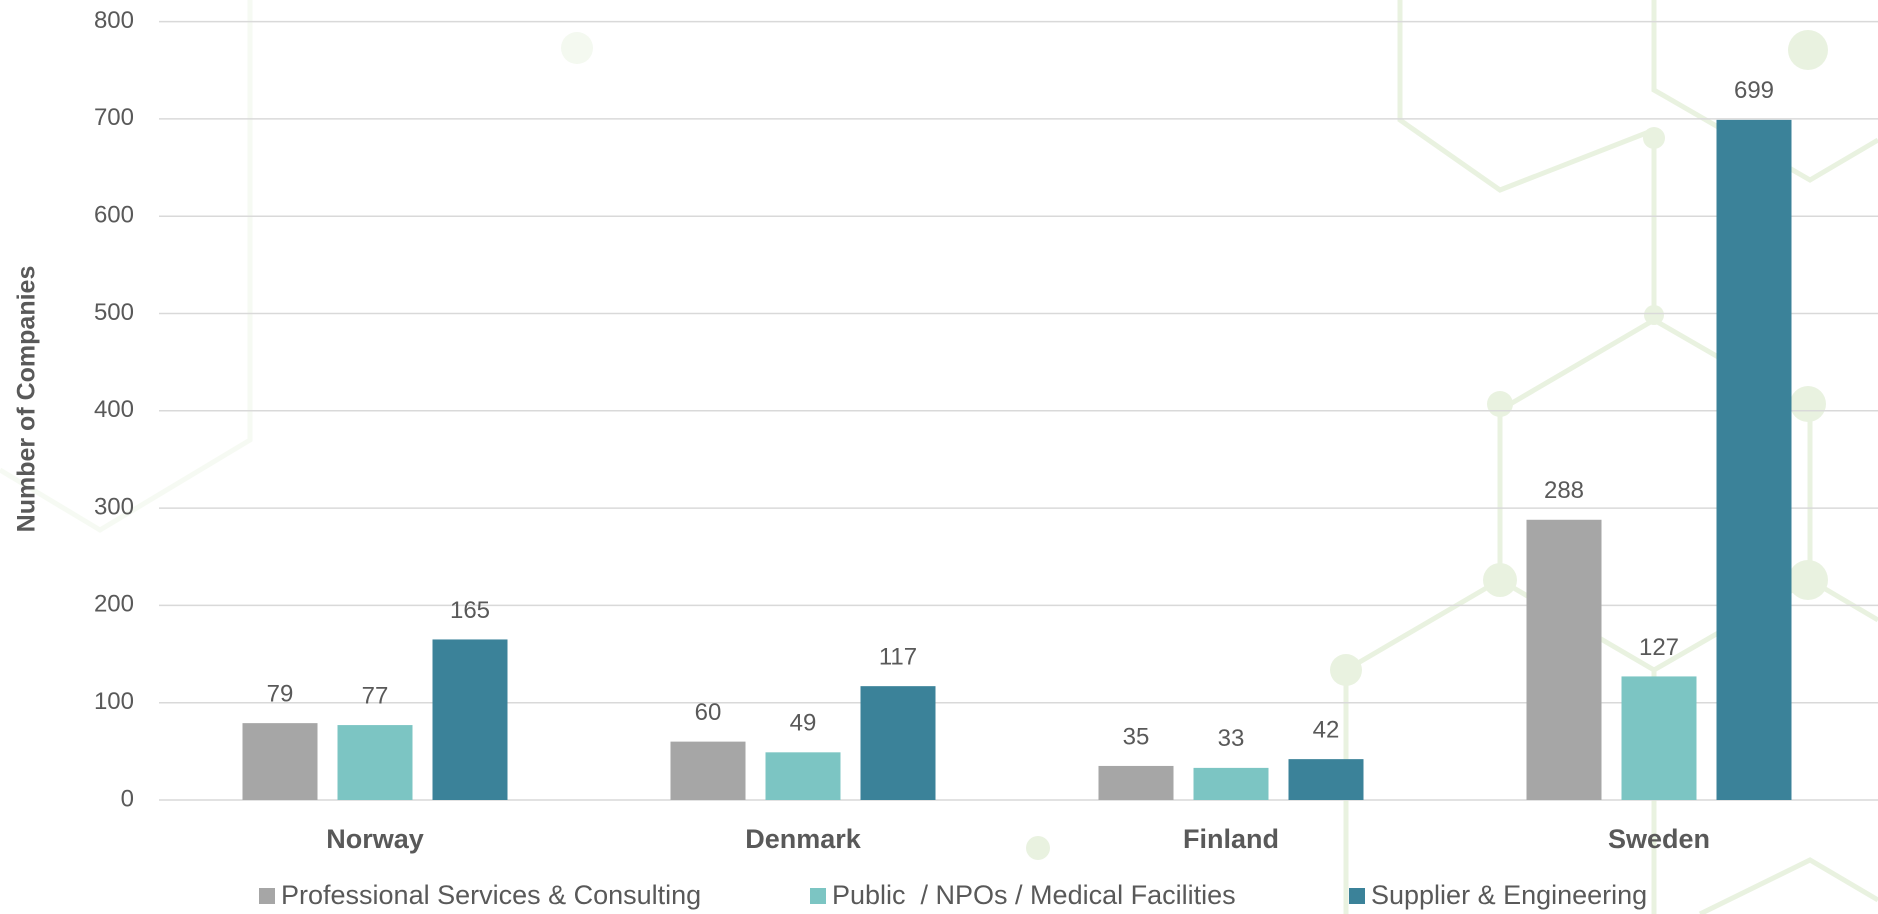  Describe the element at coordinates (114, 604) in the screenshot. I see `y-tick-label: 200` at that location.